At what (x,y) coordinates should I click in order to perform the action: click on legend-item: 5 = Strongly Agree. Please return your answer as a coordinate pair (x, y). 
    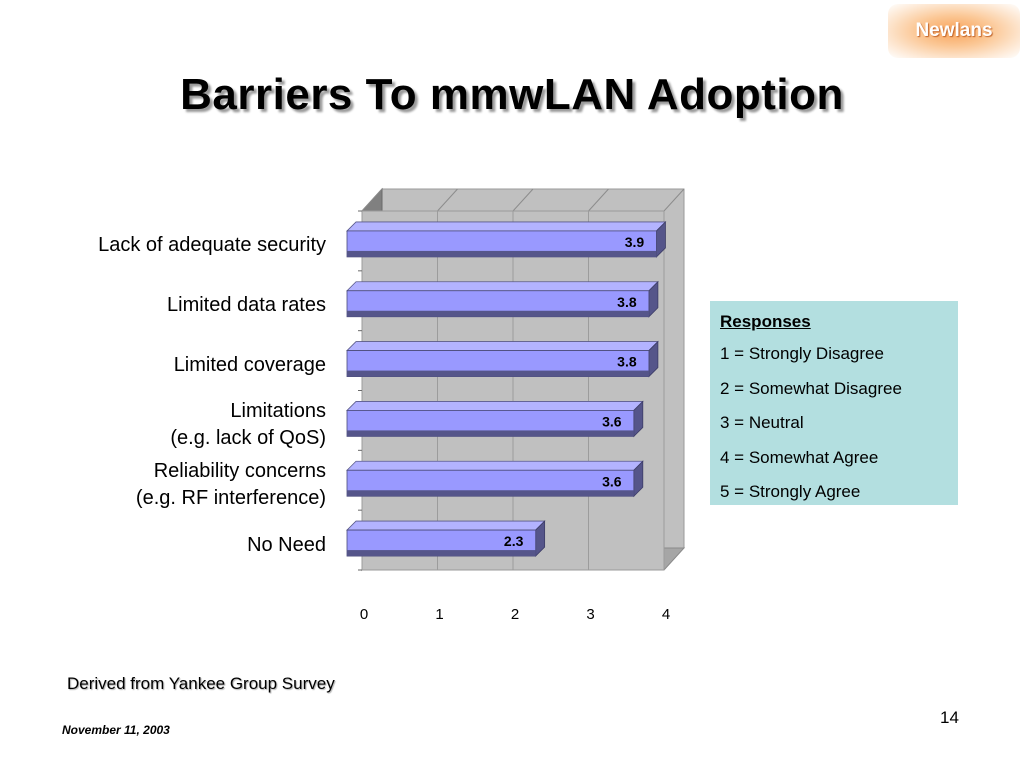
    Looking at the image, I should click on (790, 491).